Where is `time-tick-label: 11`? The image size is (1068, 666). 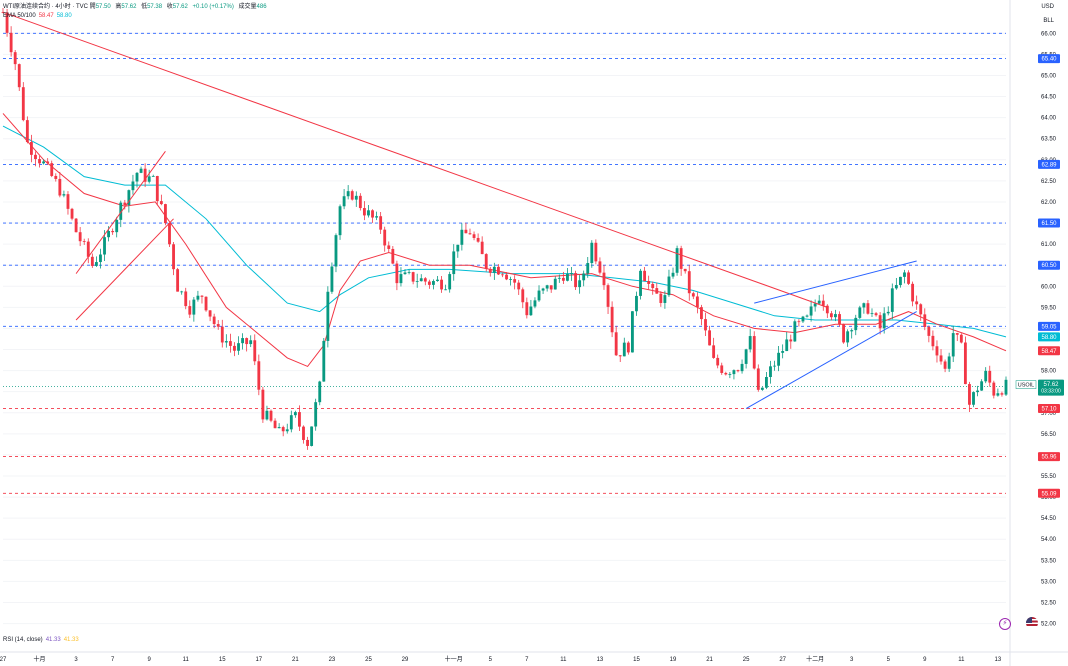 time-tick-label: 11 is located at coordinates (186, 660).